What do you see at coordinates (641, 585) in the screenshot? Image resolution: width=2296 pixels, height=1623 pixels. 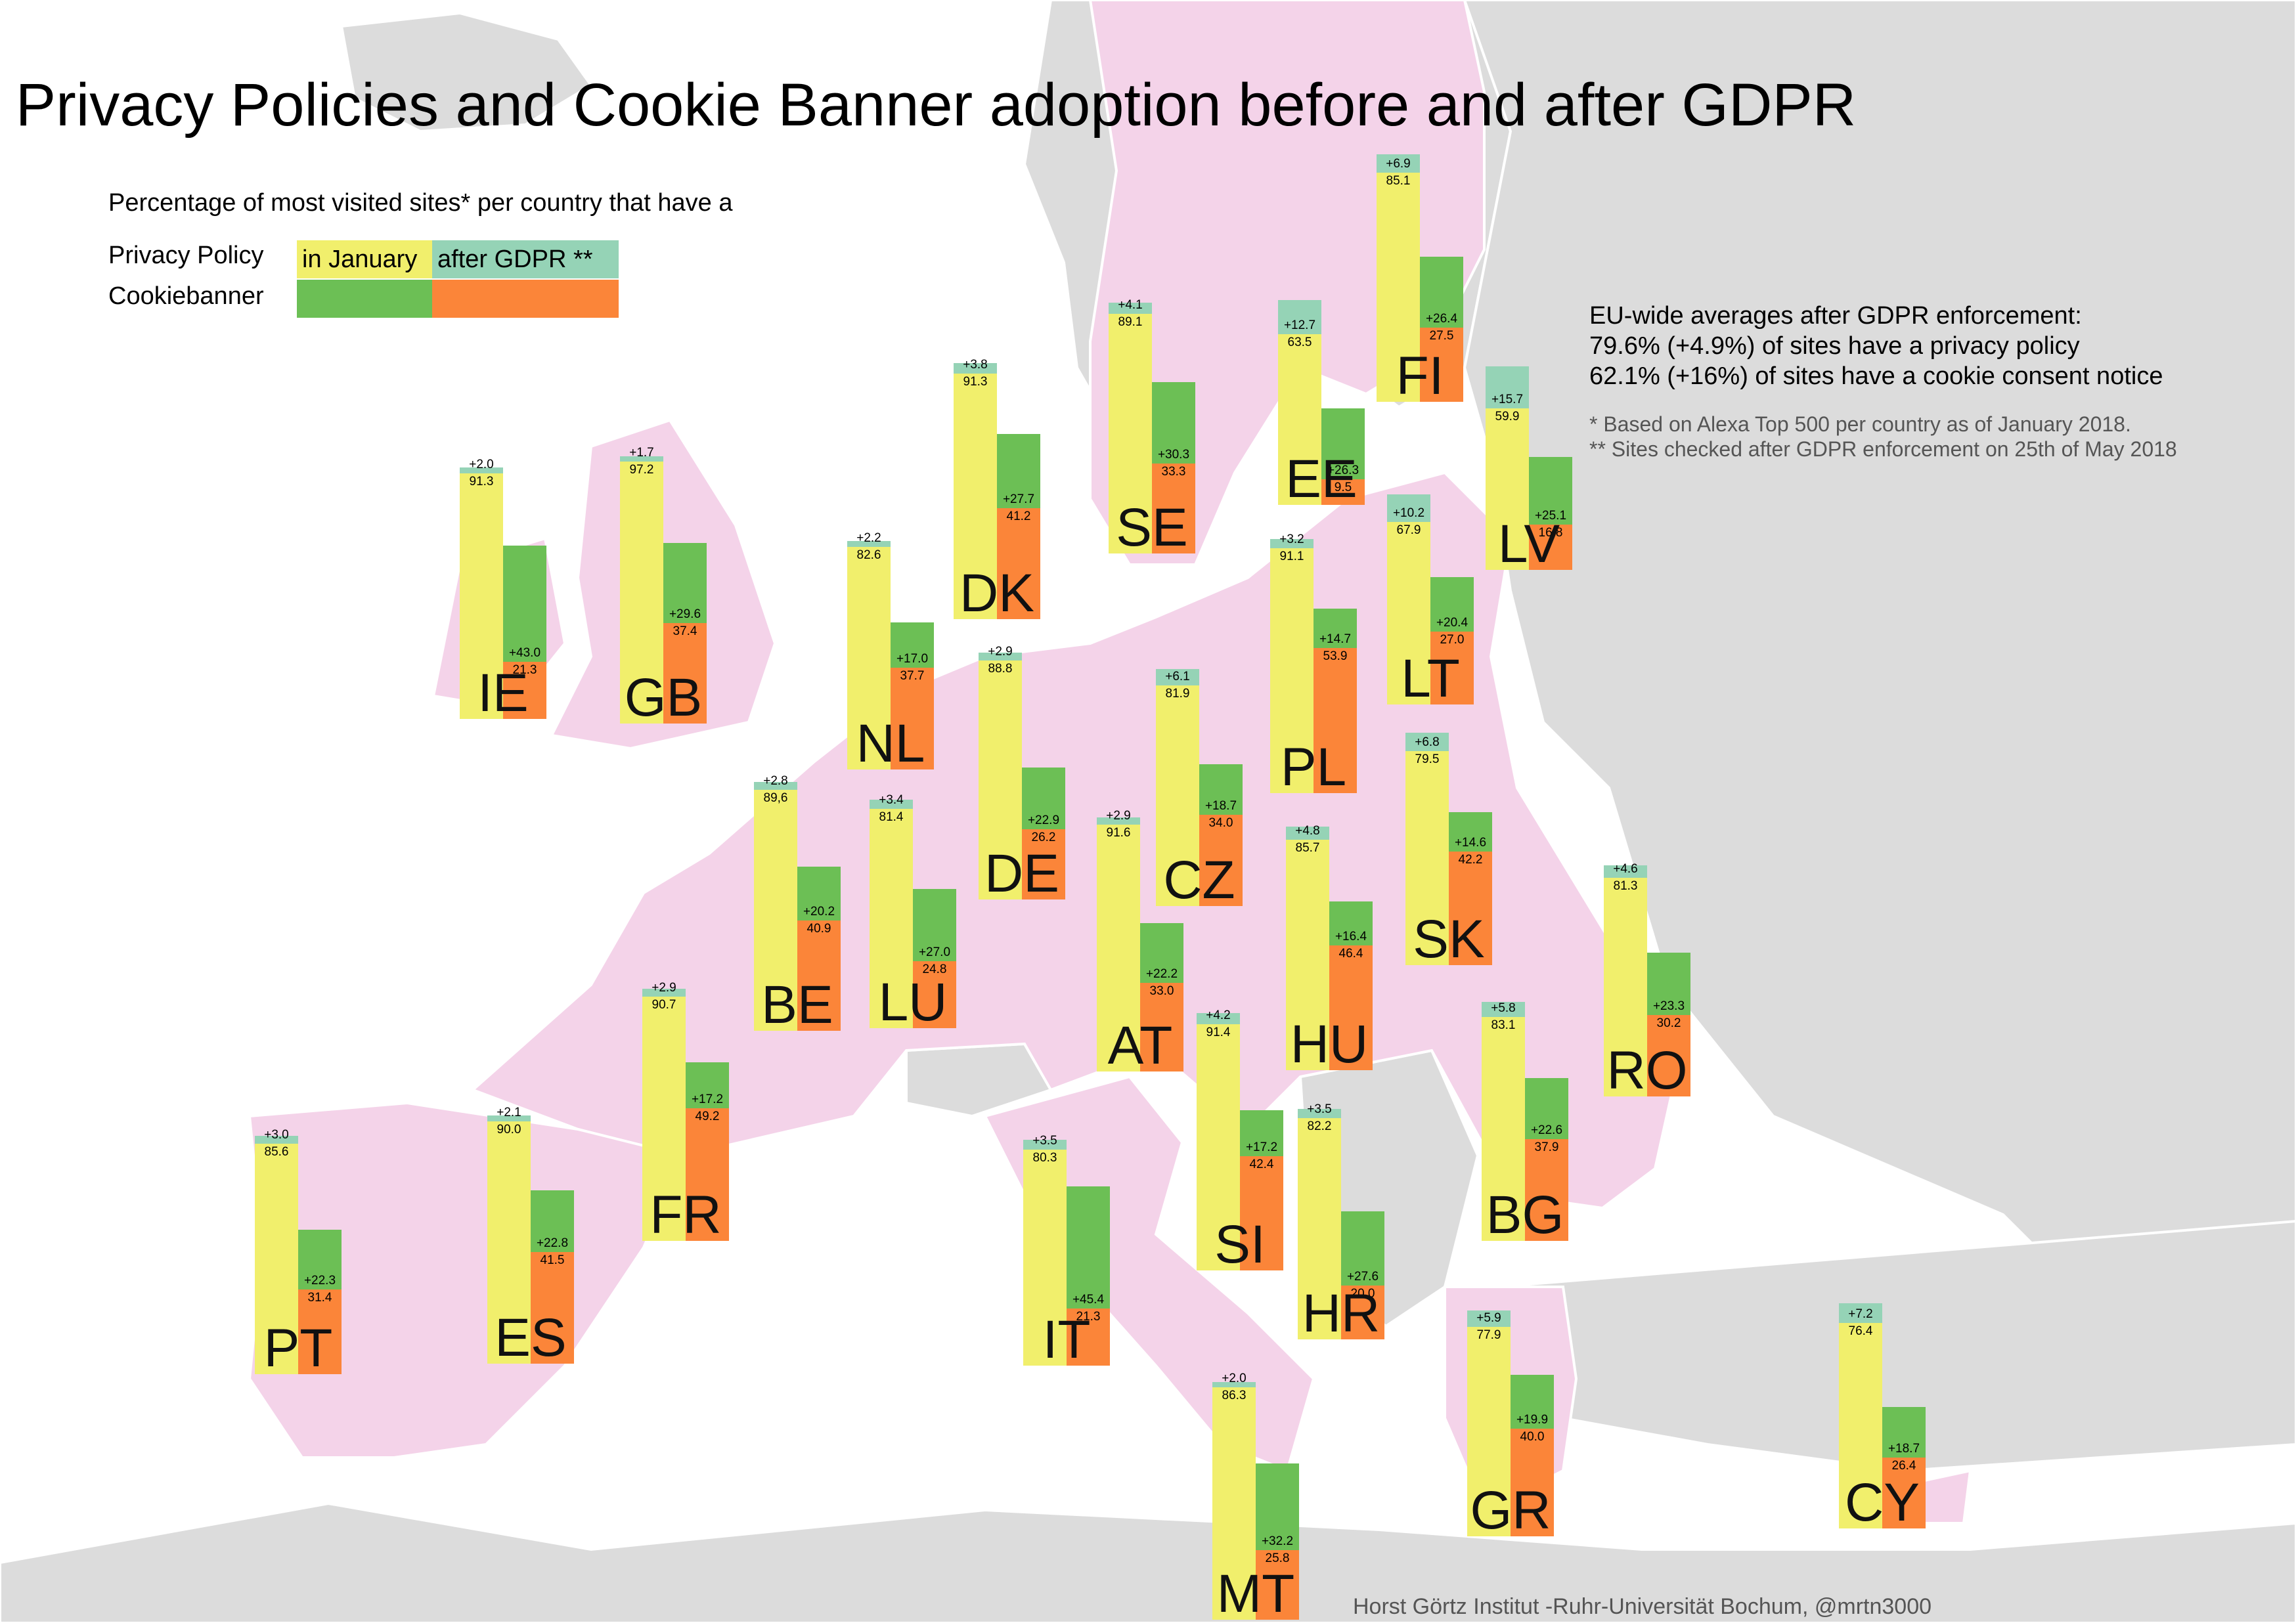 I see `privacy-column: +1.7 97.2` at bounding box center [641, 585].